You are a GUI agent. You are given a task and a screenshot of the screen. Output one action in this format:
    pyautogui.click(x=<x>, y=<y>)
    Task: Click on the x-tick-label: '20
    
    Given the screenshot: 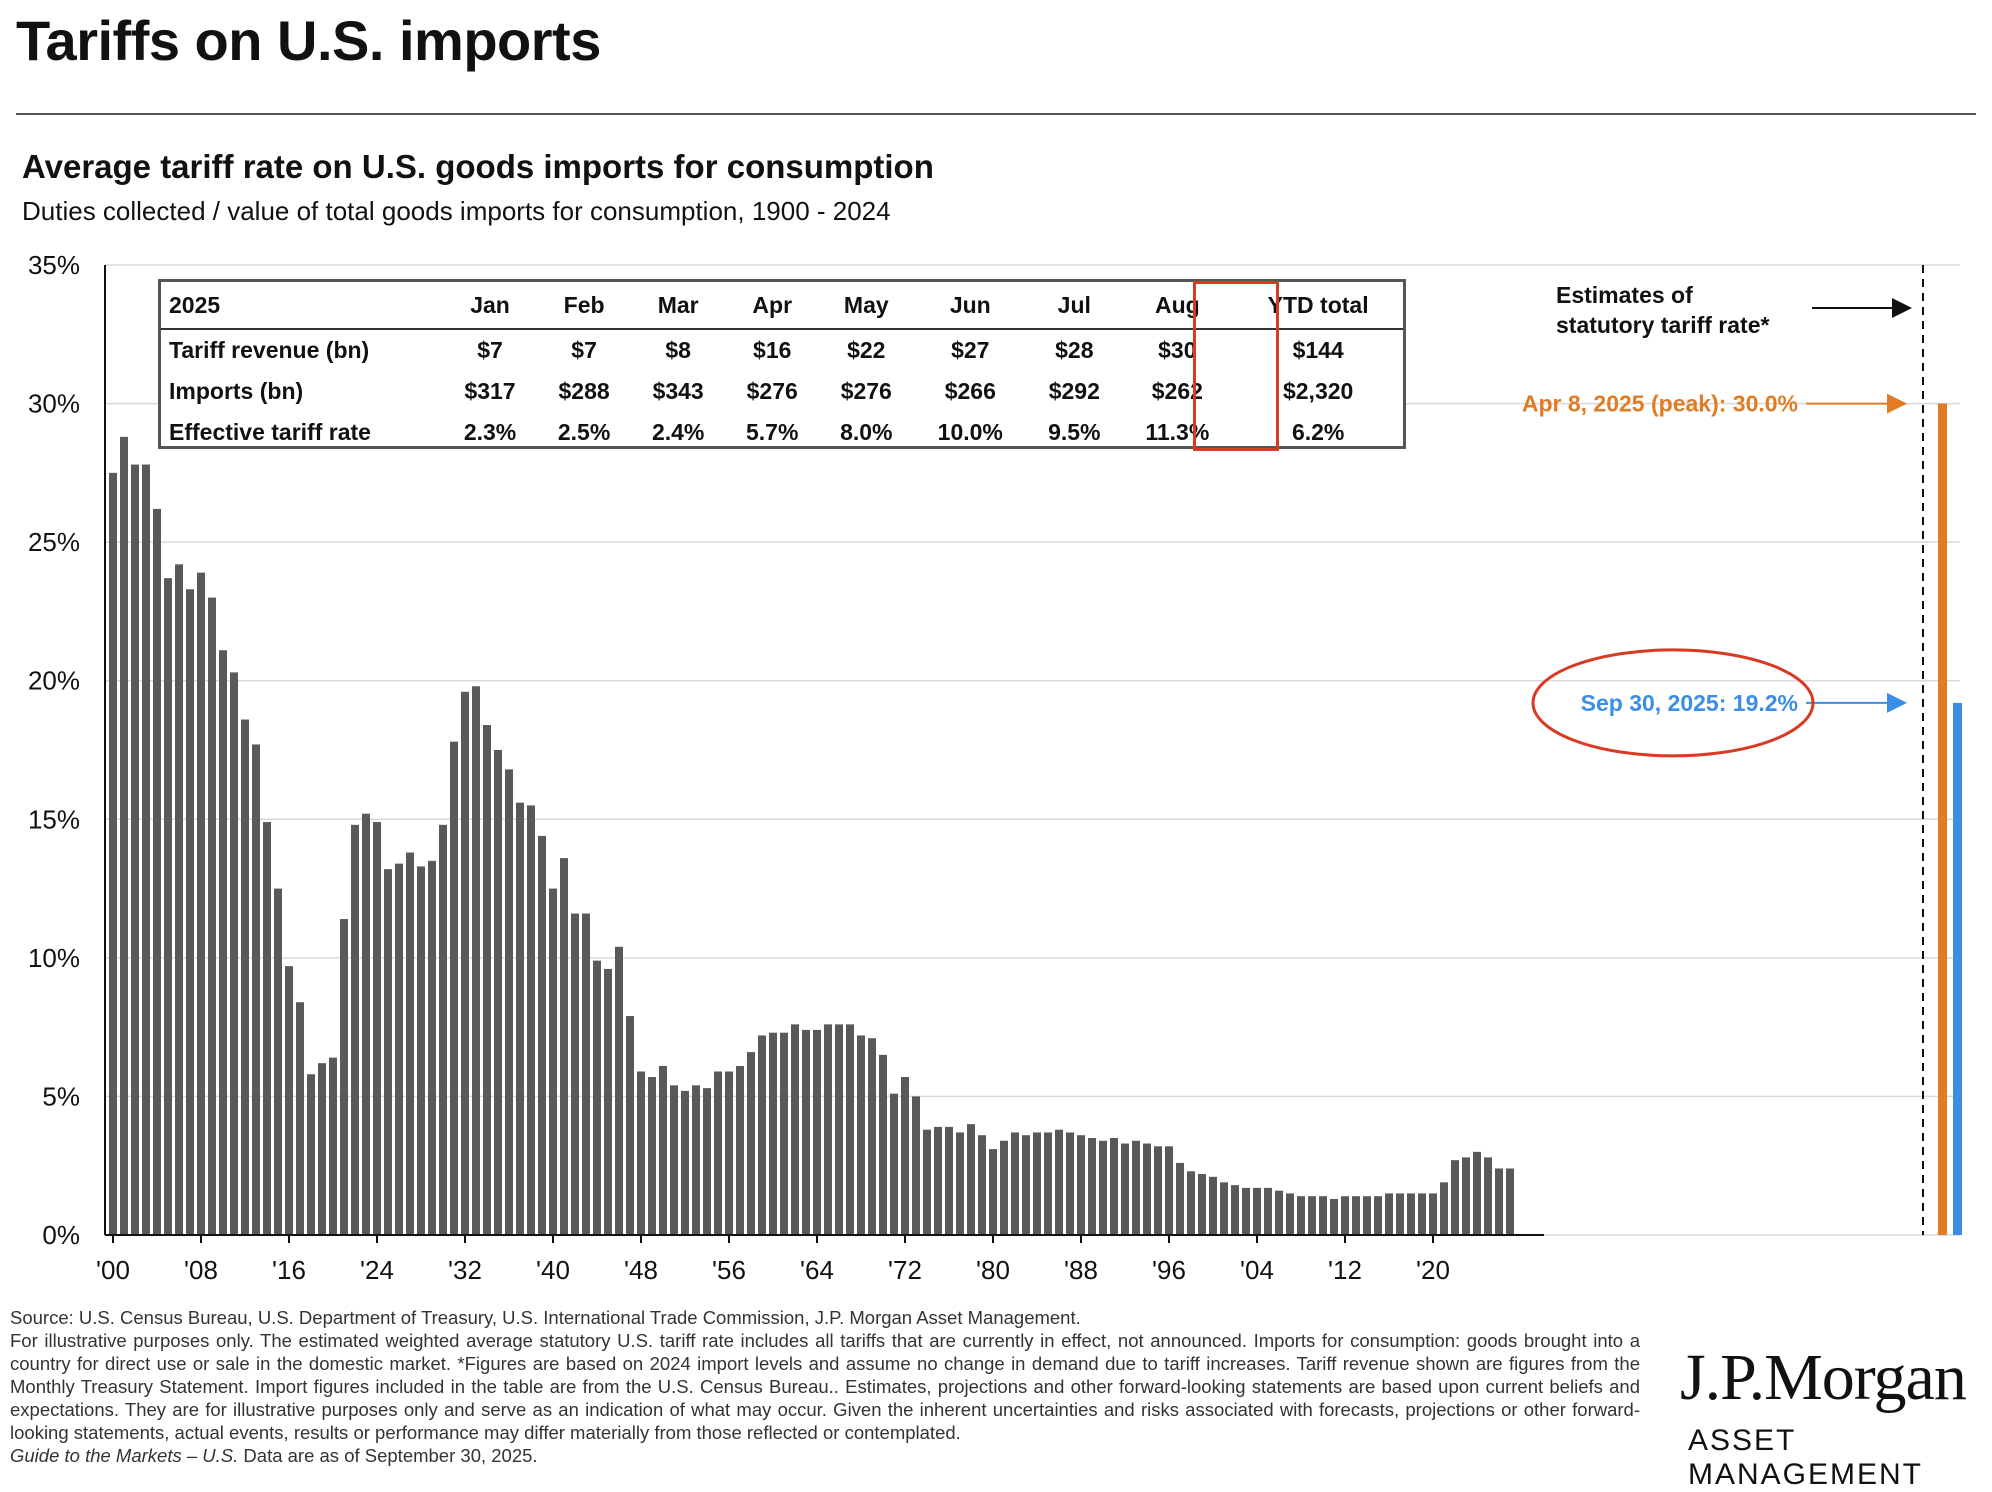 What is the action you would take?
    pyautogui.click(x=1433, y=1270)
    